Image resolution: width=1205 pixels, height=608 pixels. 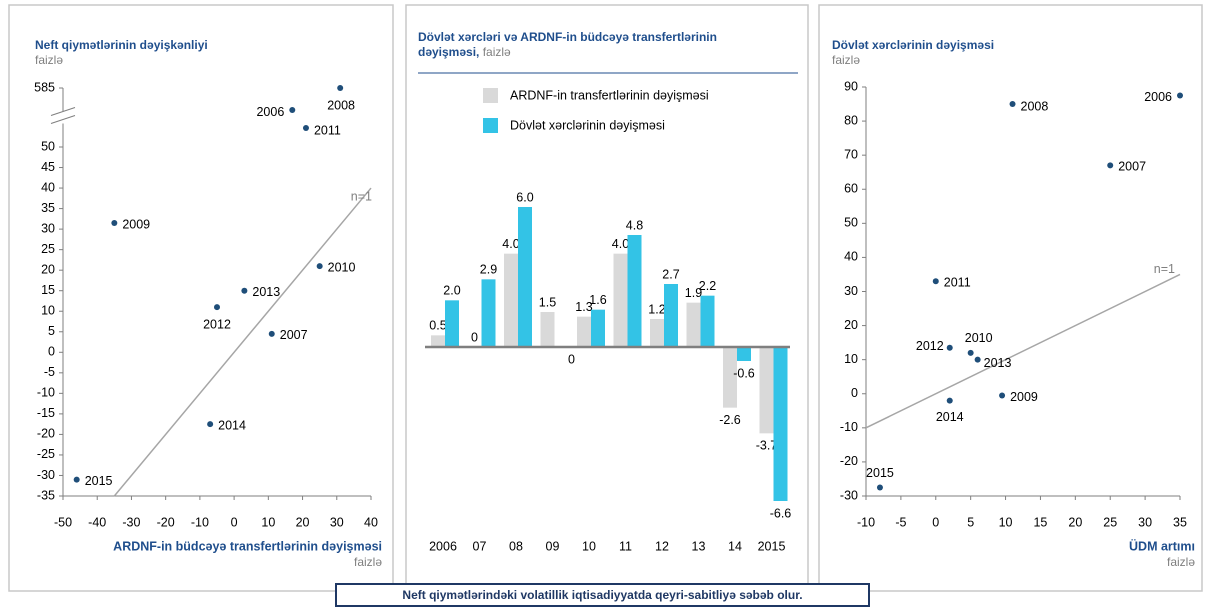 What do you see at coordinates (634, 225) in the screenshot?
I see `value-label: 4.8` at bounding box center [634, 225].